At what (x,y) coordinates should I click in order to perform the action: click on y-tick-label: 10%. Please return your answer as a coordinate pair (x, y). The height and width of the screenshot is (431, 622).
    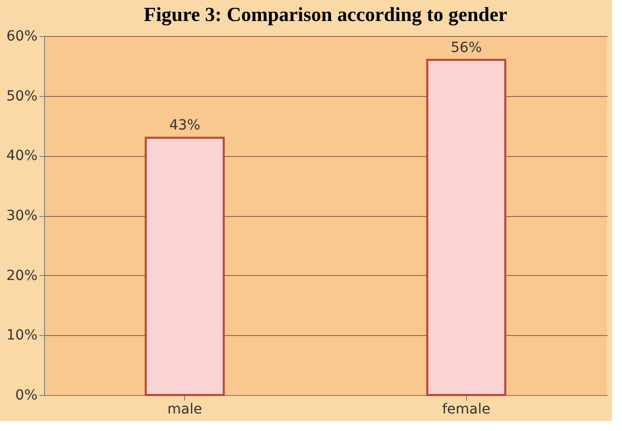
    Looking at the image, I should click on (22, 336).